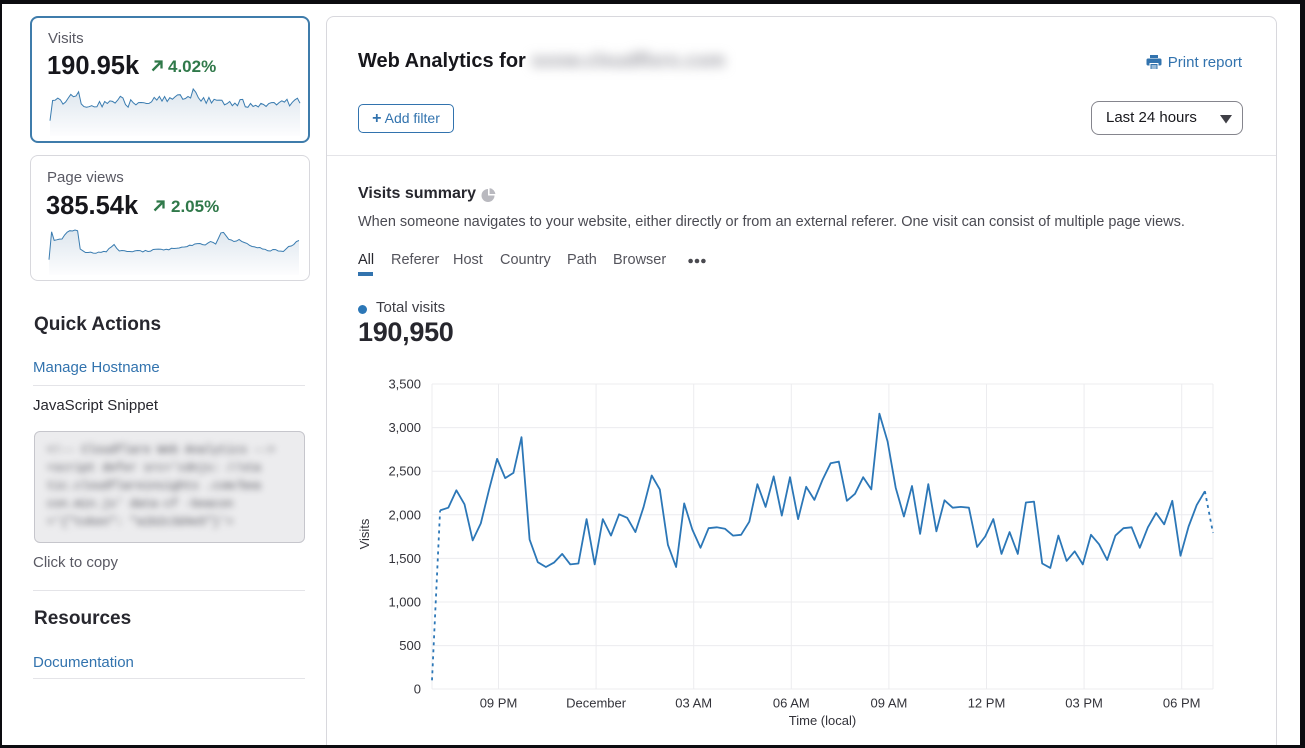 The image size is (1305, 748). I want to click on svg-text: 500, so click(410, 645).